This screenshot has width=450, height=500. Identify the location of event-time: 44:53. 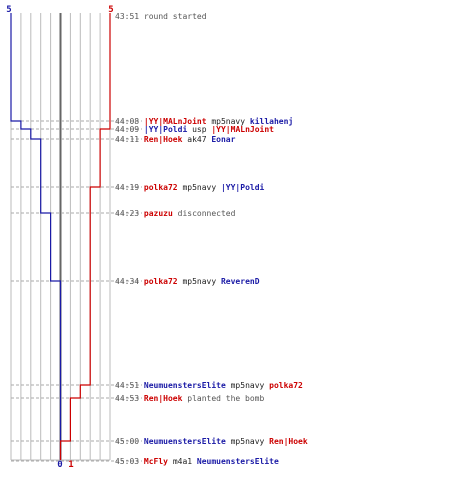
(129, 398).